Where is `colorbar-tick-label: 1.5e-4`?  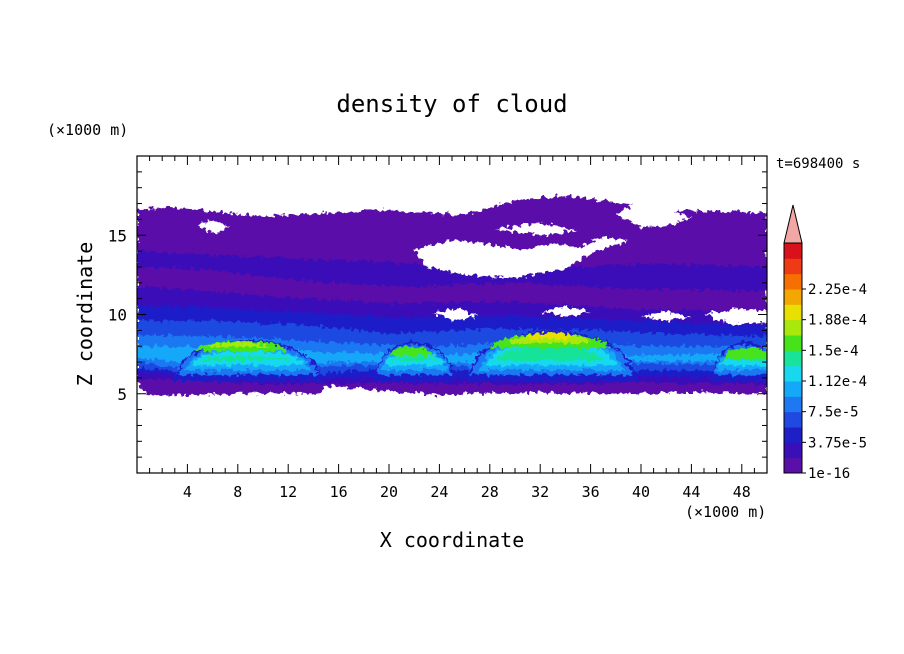 colorbar-tick-label: 1.5e-4 is located at coordinates (833, 351).